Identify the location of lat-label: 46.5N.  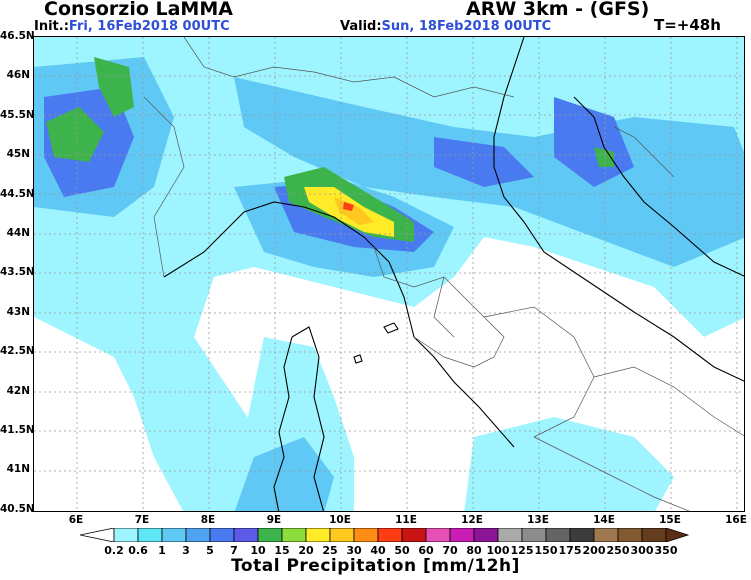
(17, 36).